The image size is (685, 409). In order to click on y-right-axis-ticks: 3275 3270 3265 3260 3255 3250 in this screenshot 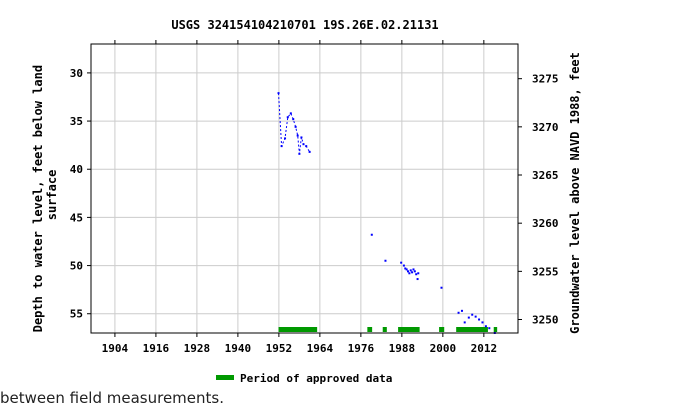, I will do `click(538, 200)`.